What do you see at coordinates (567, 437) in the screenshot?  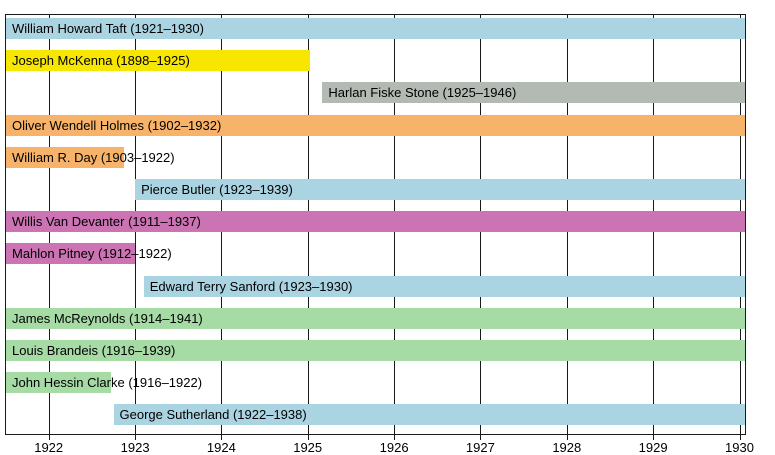 I see `axis-tick-1928` at bounding box center [567, 437].